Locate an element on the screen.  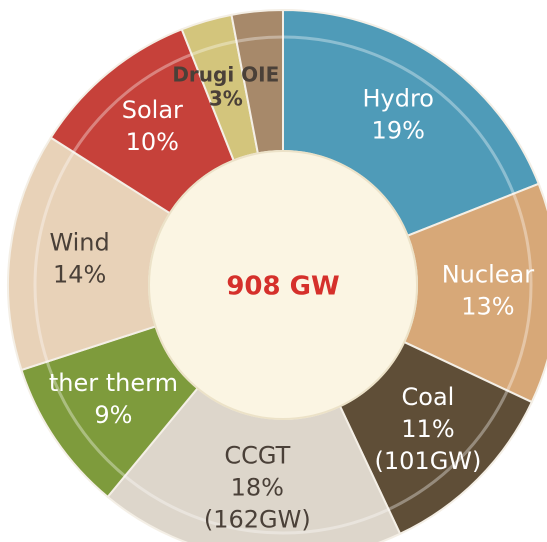
center-label: 908 GW is located at coordinates (282, 287).